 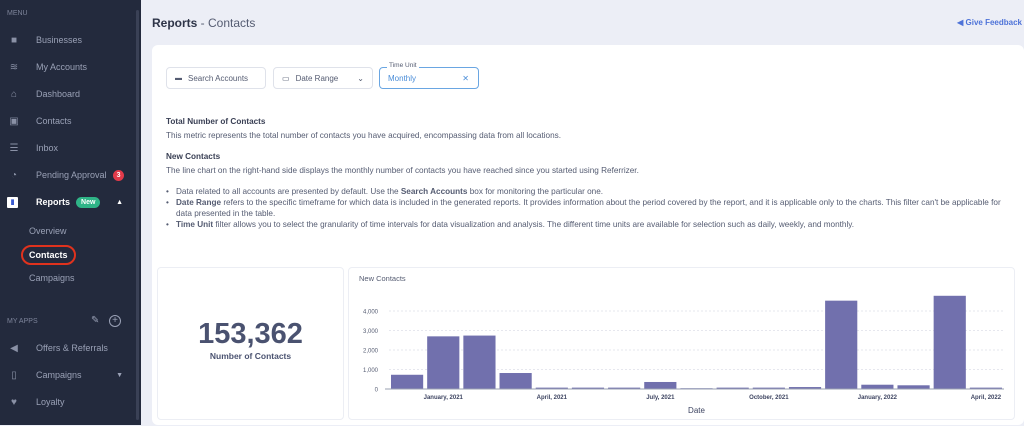 What do you see at coordinates (985, 388) in the screenshot?
I see `bar-apr-2022` at bounding box center [985, 388].